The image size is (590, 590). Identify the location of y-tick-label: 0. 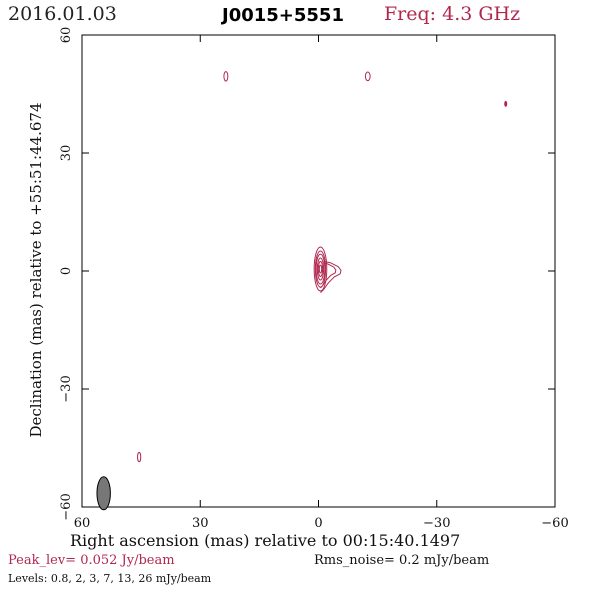
(66, 271).